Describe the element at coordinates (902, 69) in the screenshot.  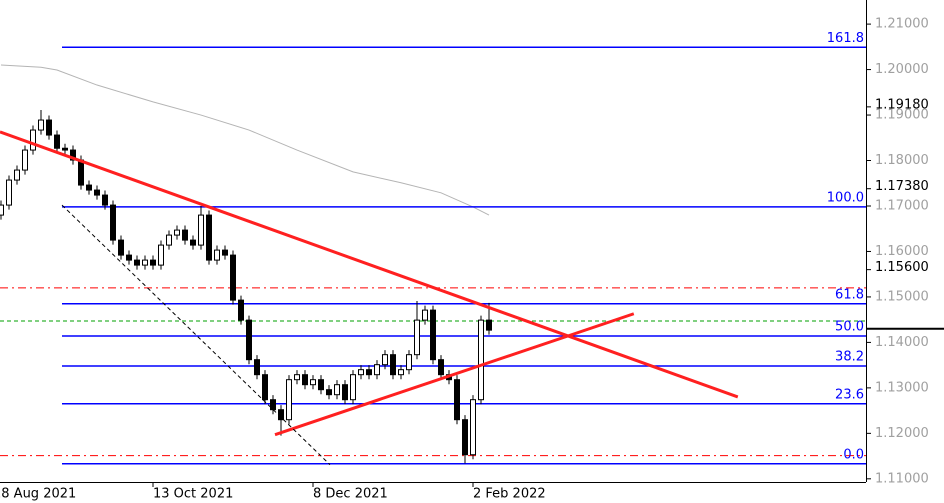
I see `y-tick-label: 1.20000` at that location.